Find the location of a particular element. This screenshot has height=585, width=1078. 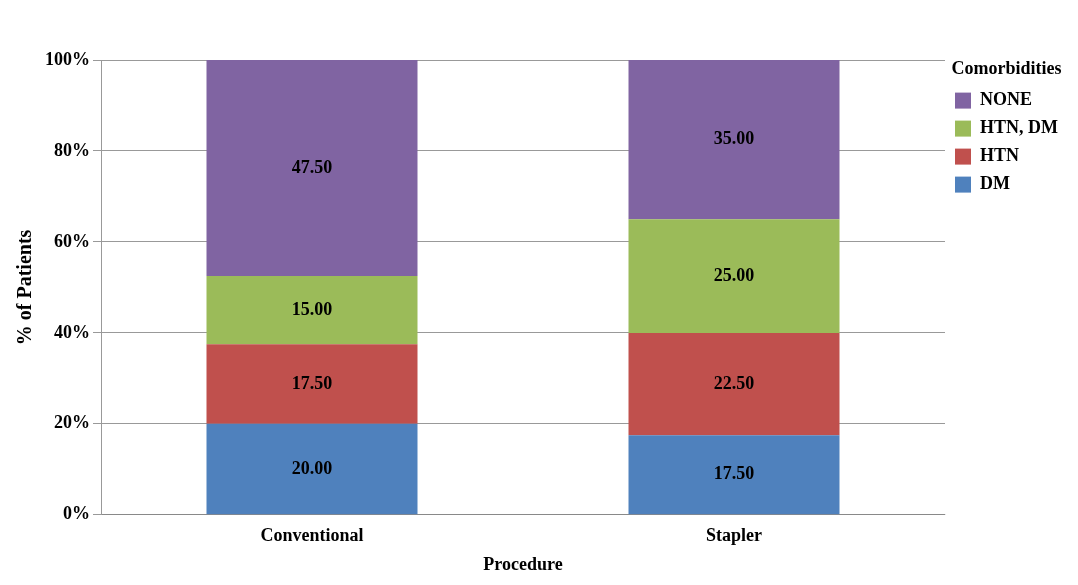

data-label: 25.00 is located at coordinates (734, 274).